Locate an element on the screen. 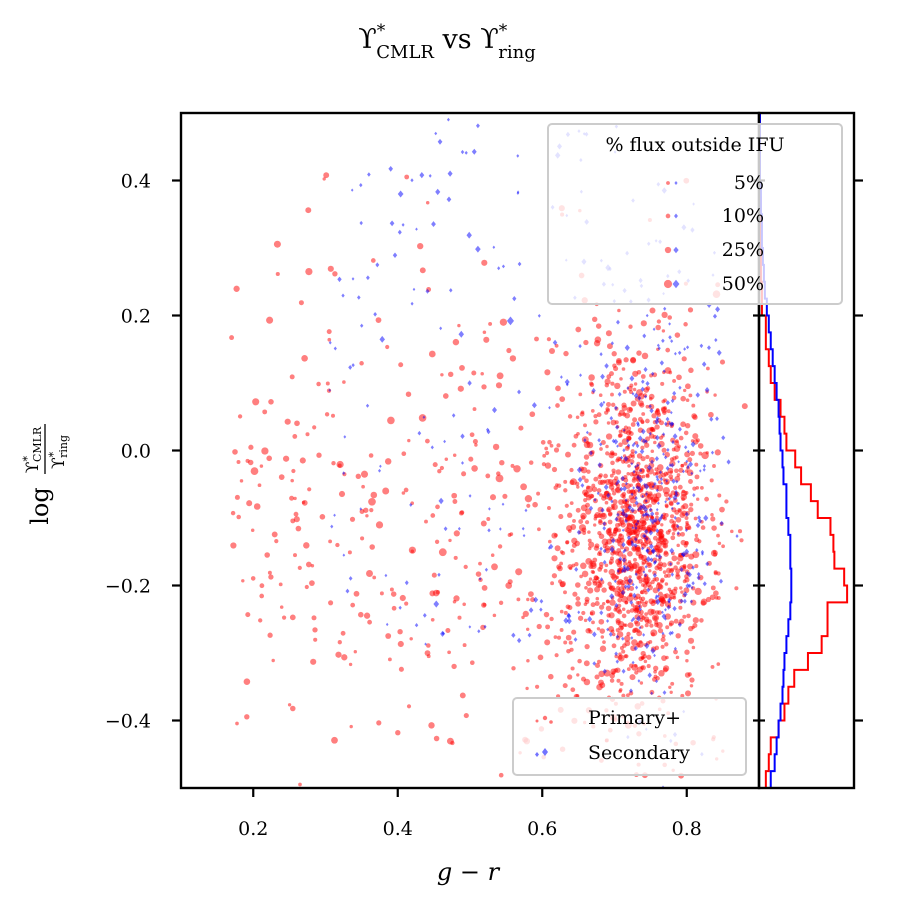 The height and width of the screenshot is (900, 900). size-legend-entry-10: 10% is located at coordinates (743, 216).